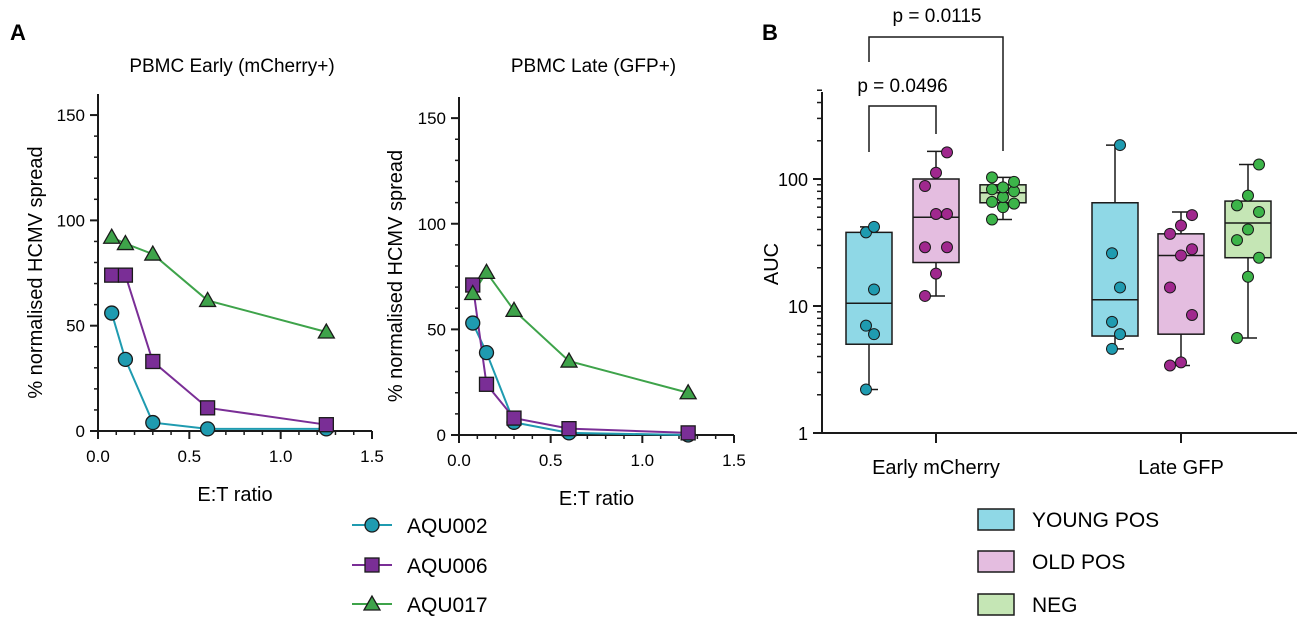 The height and width of the screenshot is (617, 1299). I want to click on legend-label-neg: NEG, so click(1055, 605).